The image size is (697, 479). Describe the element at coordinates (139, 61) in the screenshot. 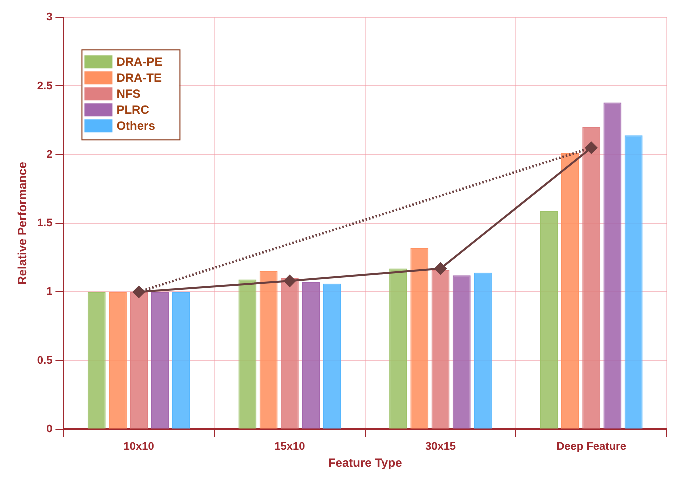

I see `legend-label: DRA-PE` at that location.